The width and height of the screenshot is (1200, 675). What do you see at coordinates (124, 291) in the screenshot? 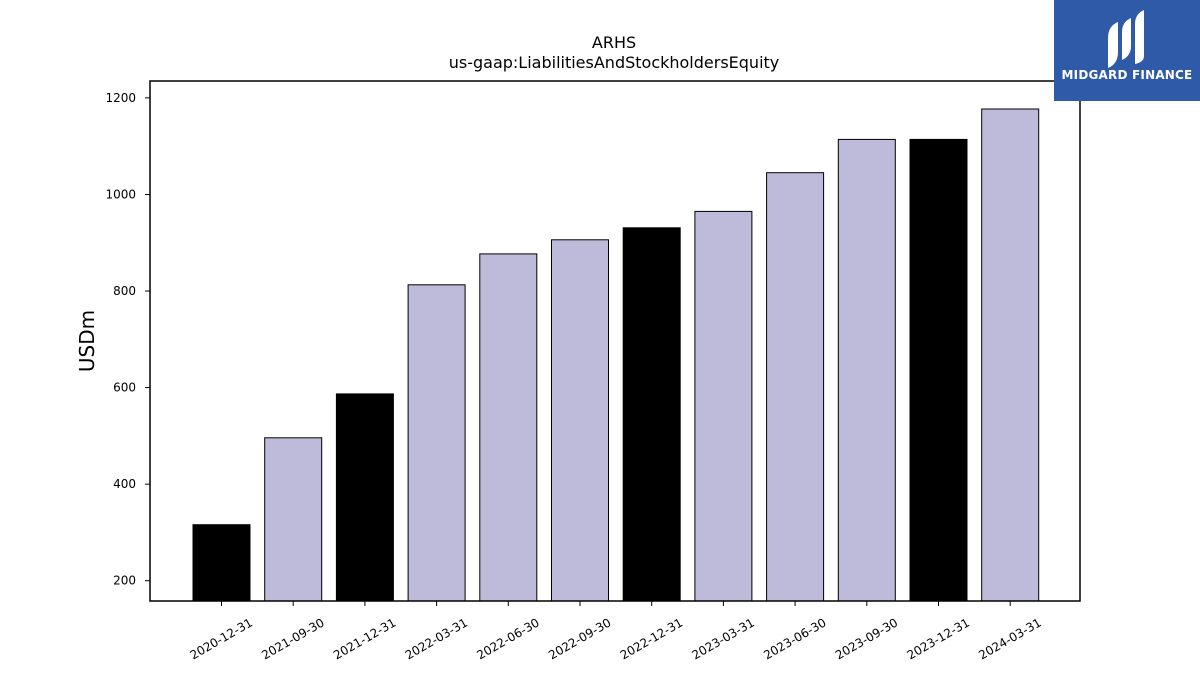
I see `y-tick-label: 800` at bounding box center [124, 291].